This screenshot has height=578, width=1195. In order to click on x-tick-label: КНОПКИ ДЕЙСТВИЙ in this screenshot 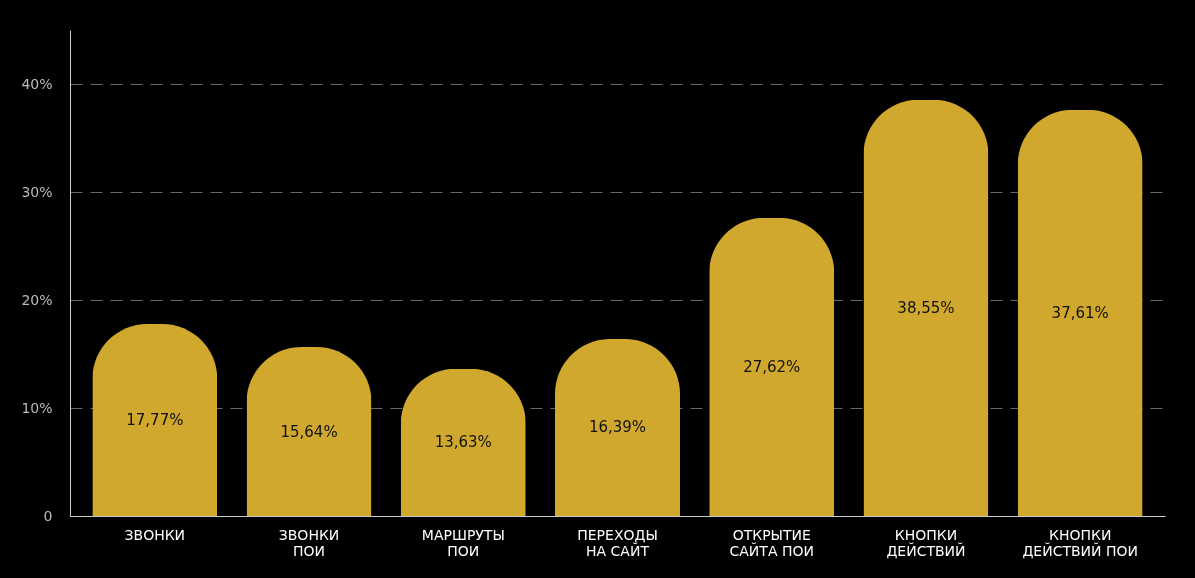, I will do `click(926, 542)`.